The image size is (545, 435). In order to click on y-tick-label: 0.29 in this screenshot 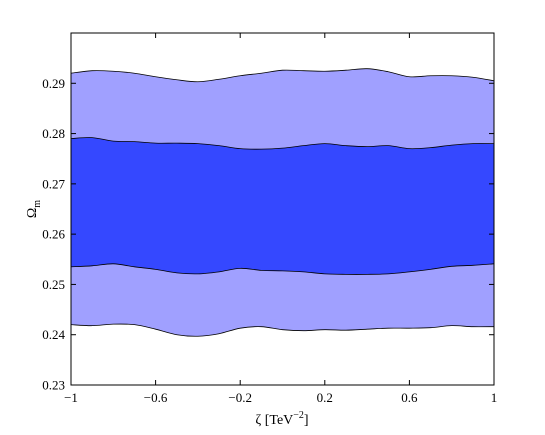, I will do `click(53, 83)`.